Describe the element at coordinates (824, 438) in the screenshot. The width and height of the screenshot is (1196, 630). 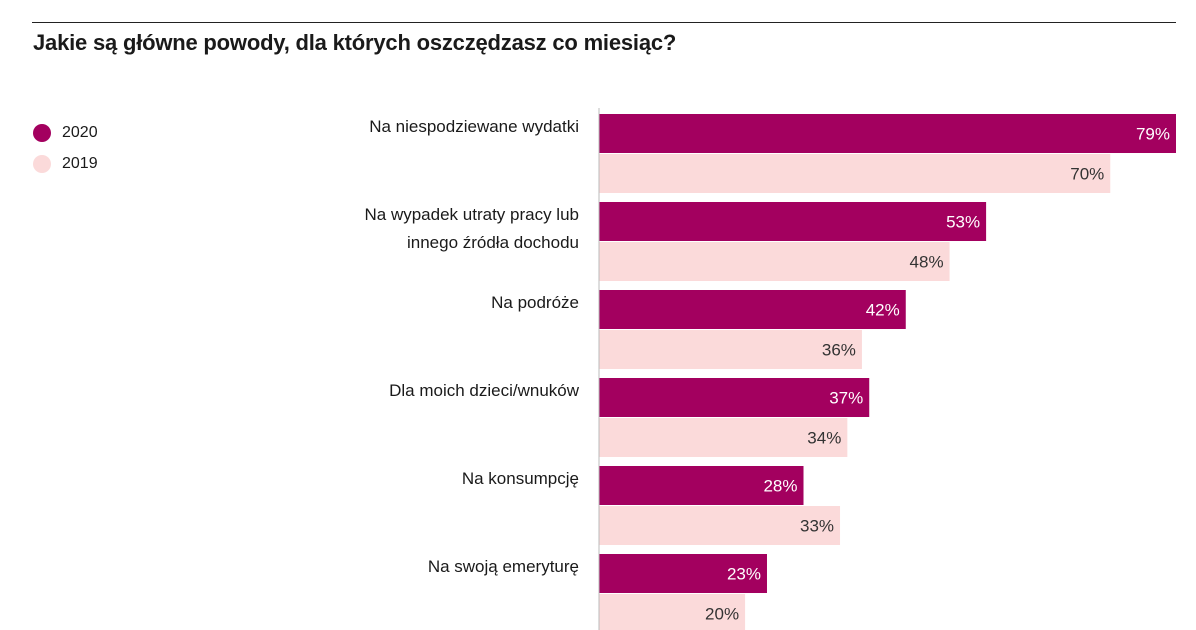
I see `data-label-2019-3: 34%` at that location.